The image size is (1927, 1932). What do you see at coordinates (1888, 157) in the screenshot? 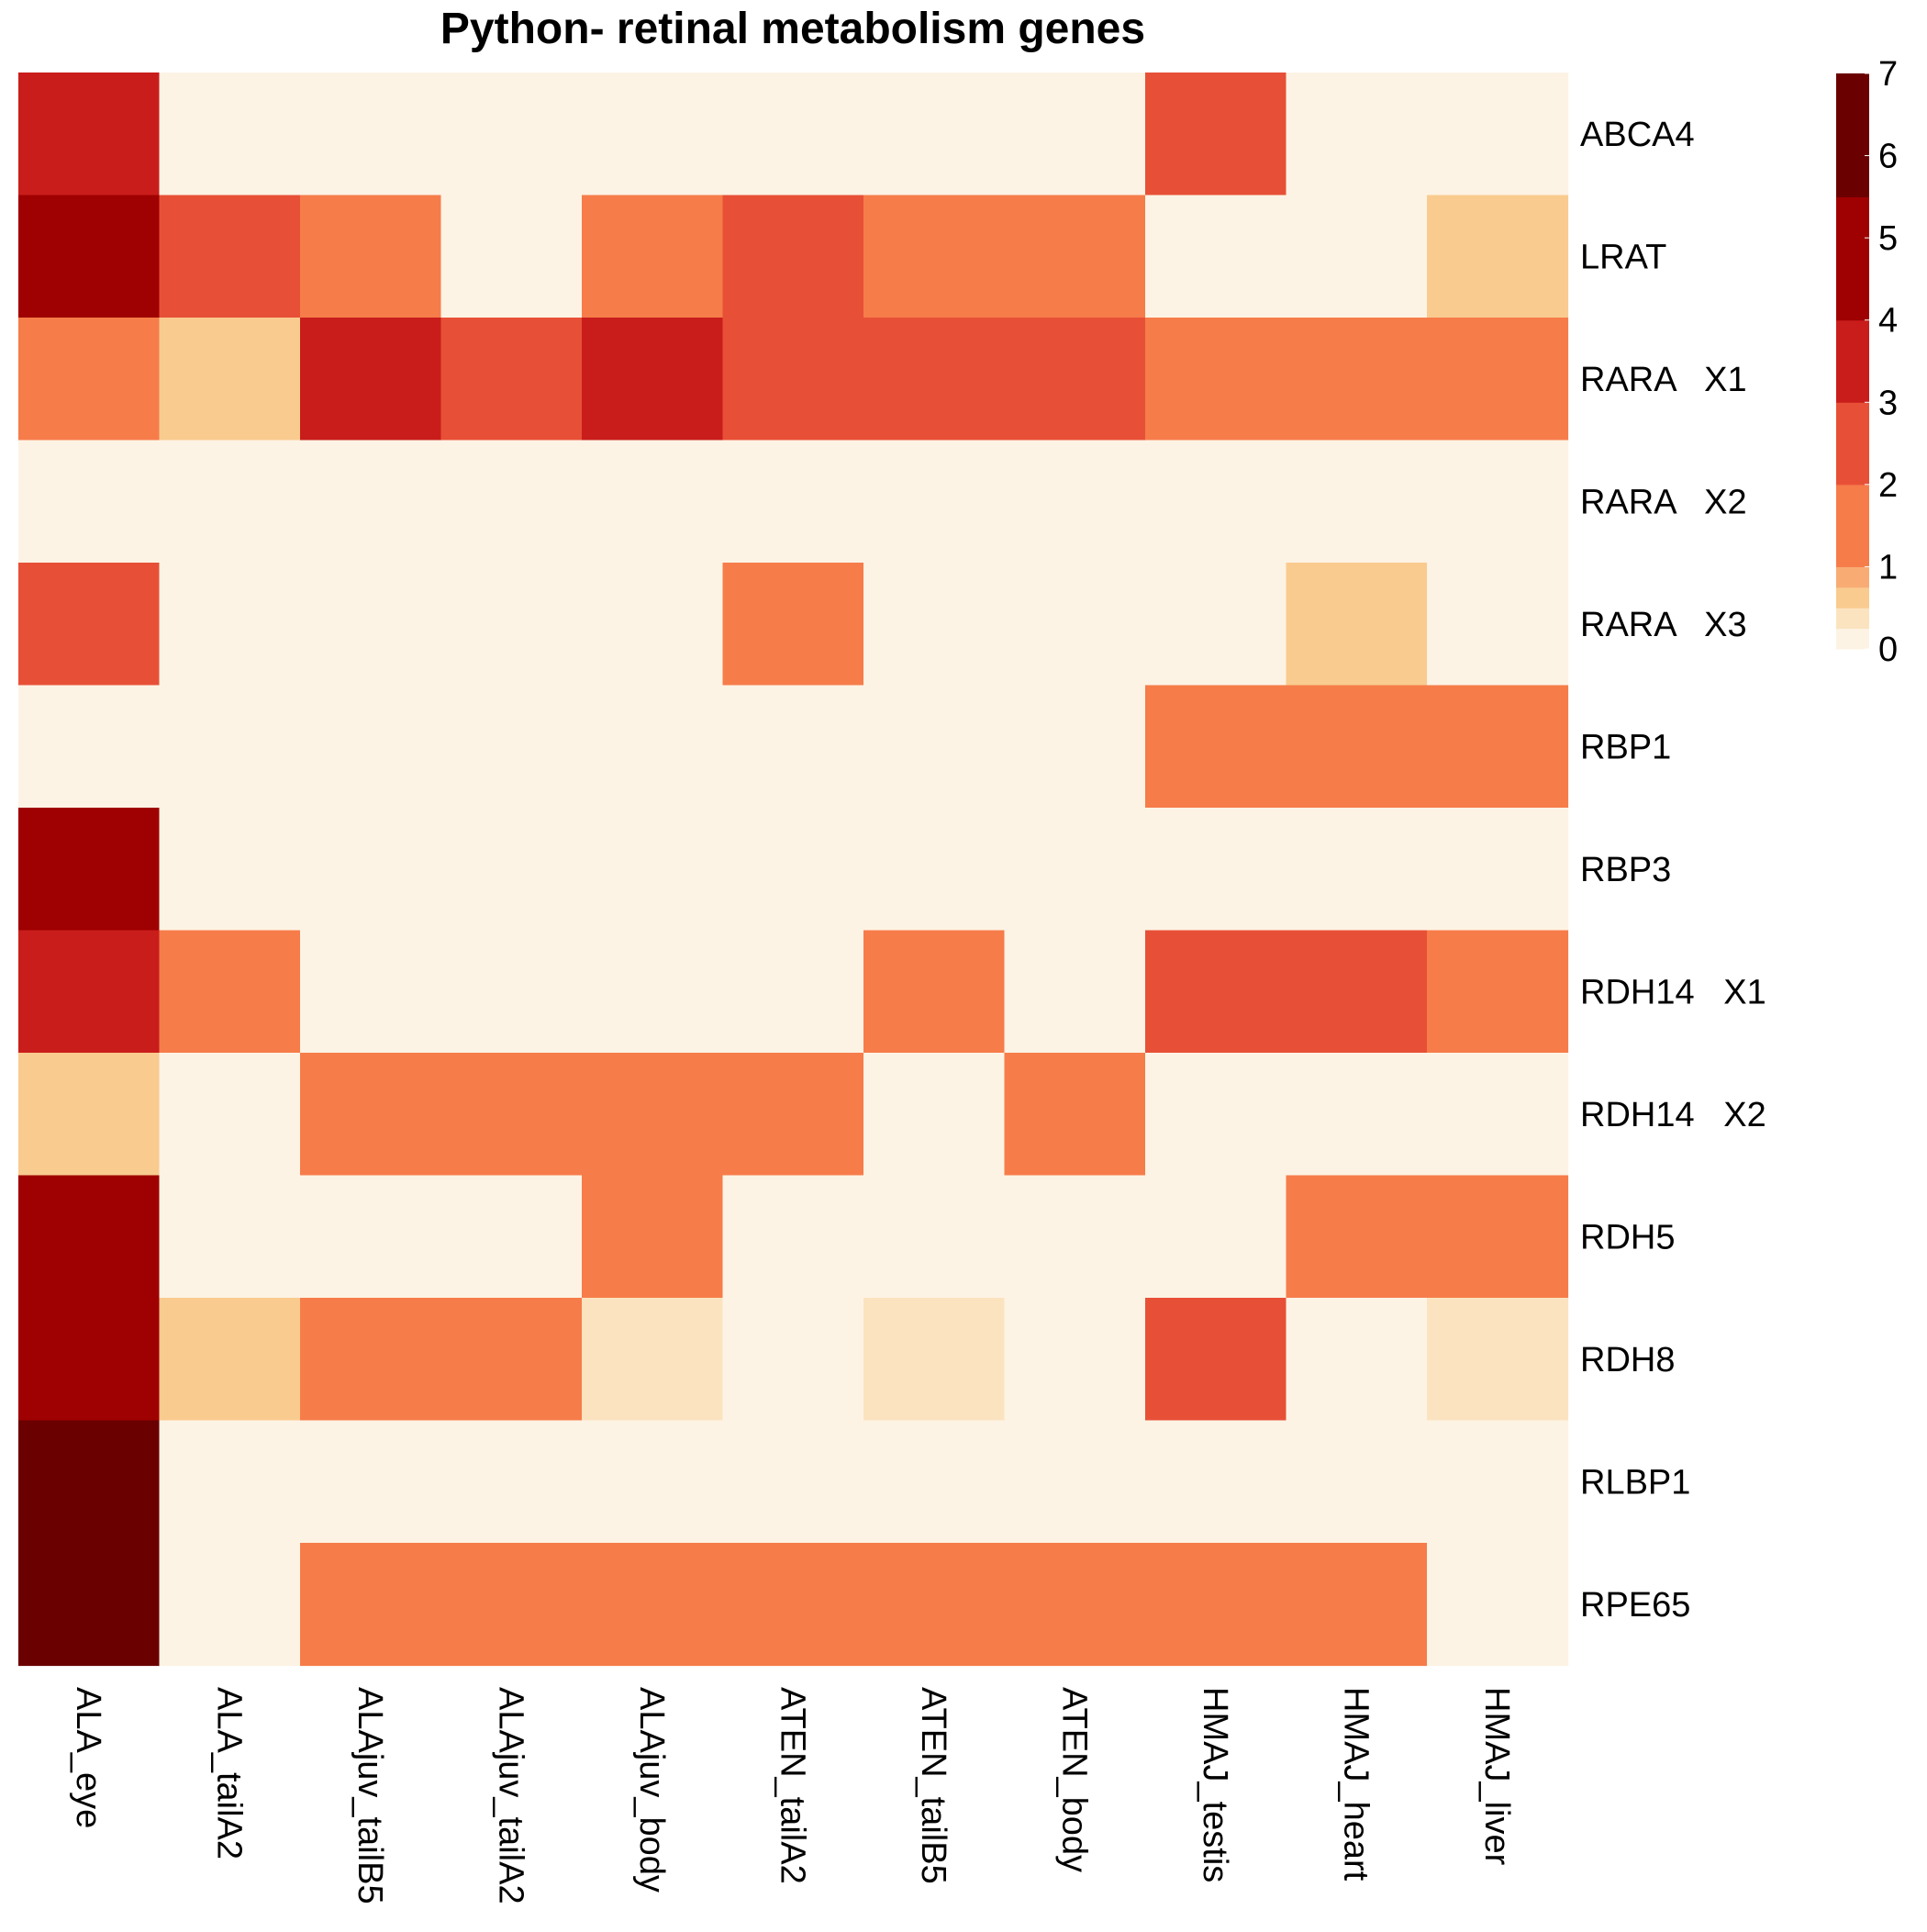
I see `colorbar-tick-label: 6` at bounding box center [1888, 157].